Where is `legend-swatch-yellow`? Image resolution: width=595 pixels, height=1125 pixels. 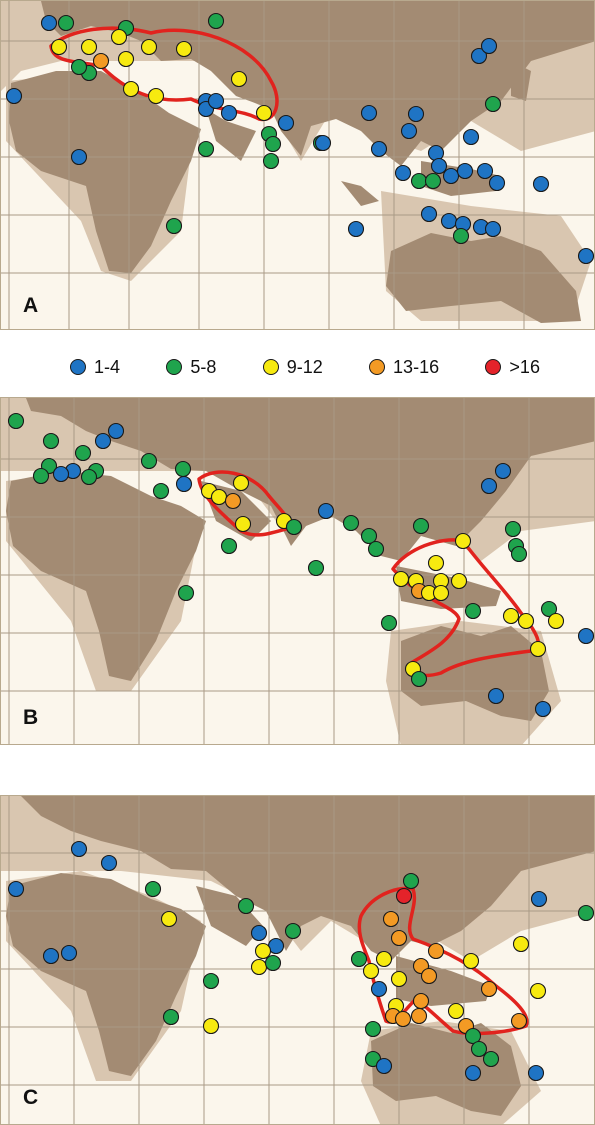
legend-swatch-yellow is located at coordinates (270, 367).